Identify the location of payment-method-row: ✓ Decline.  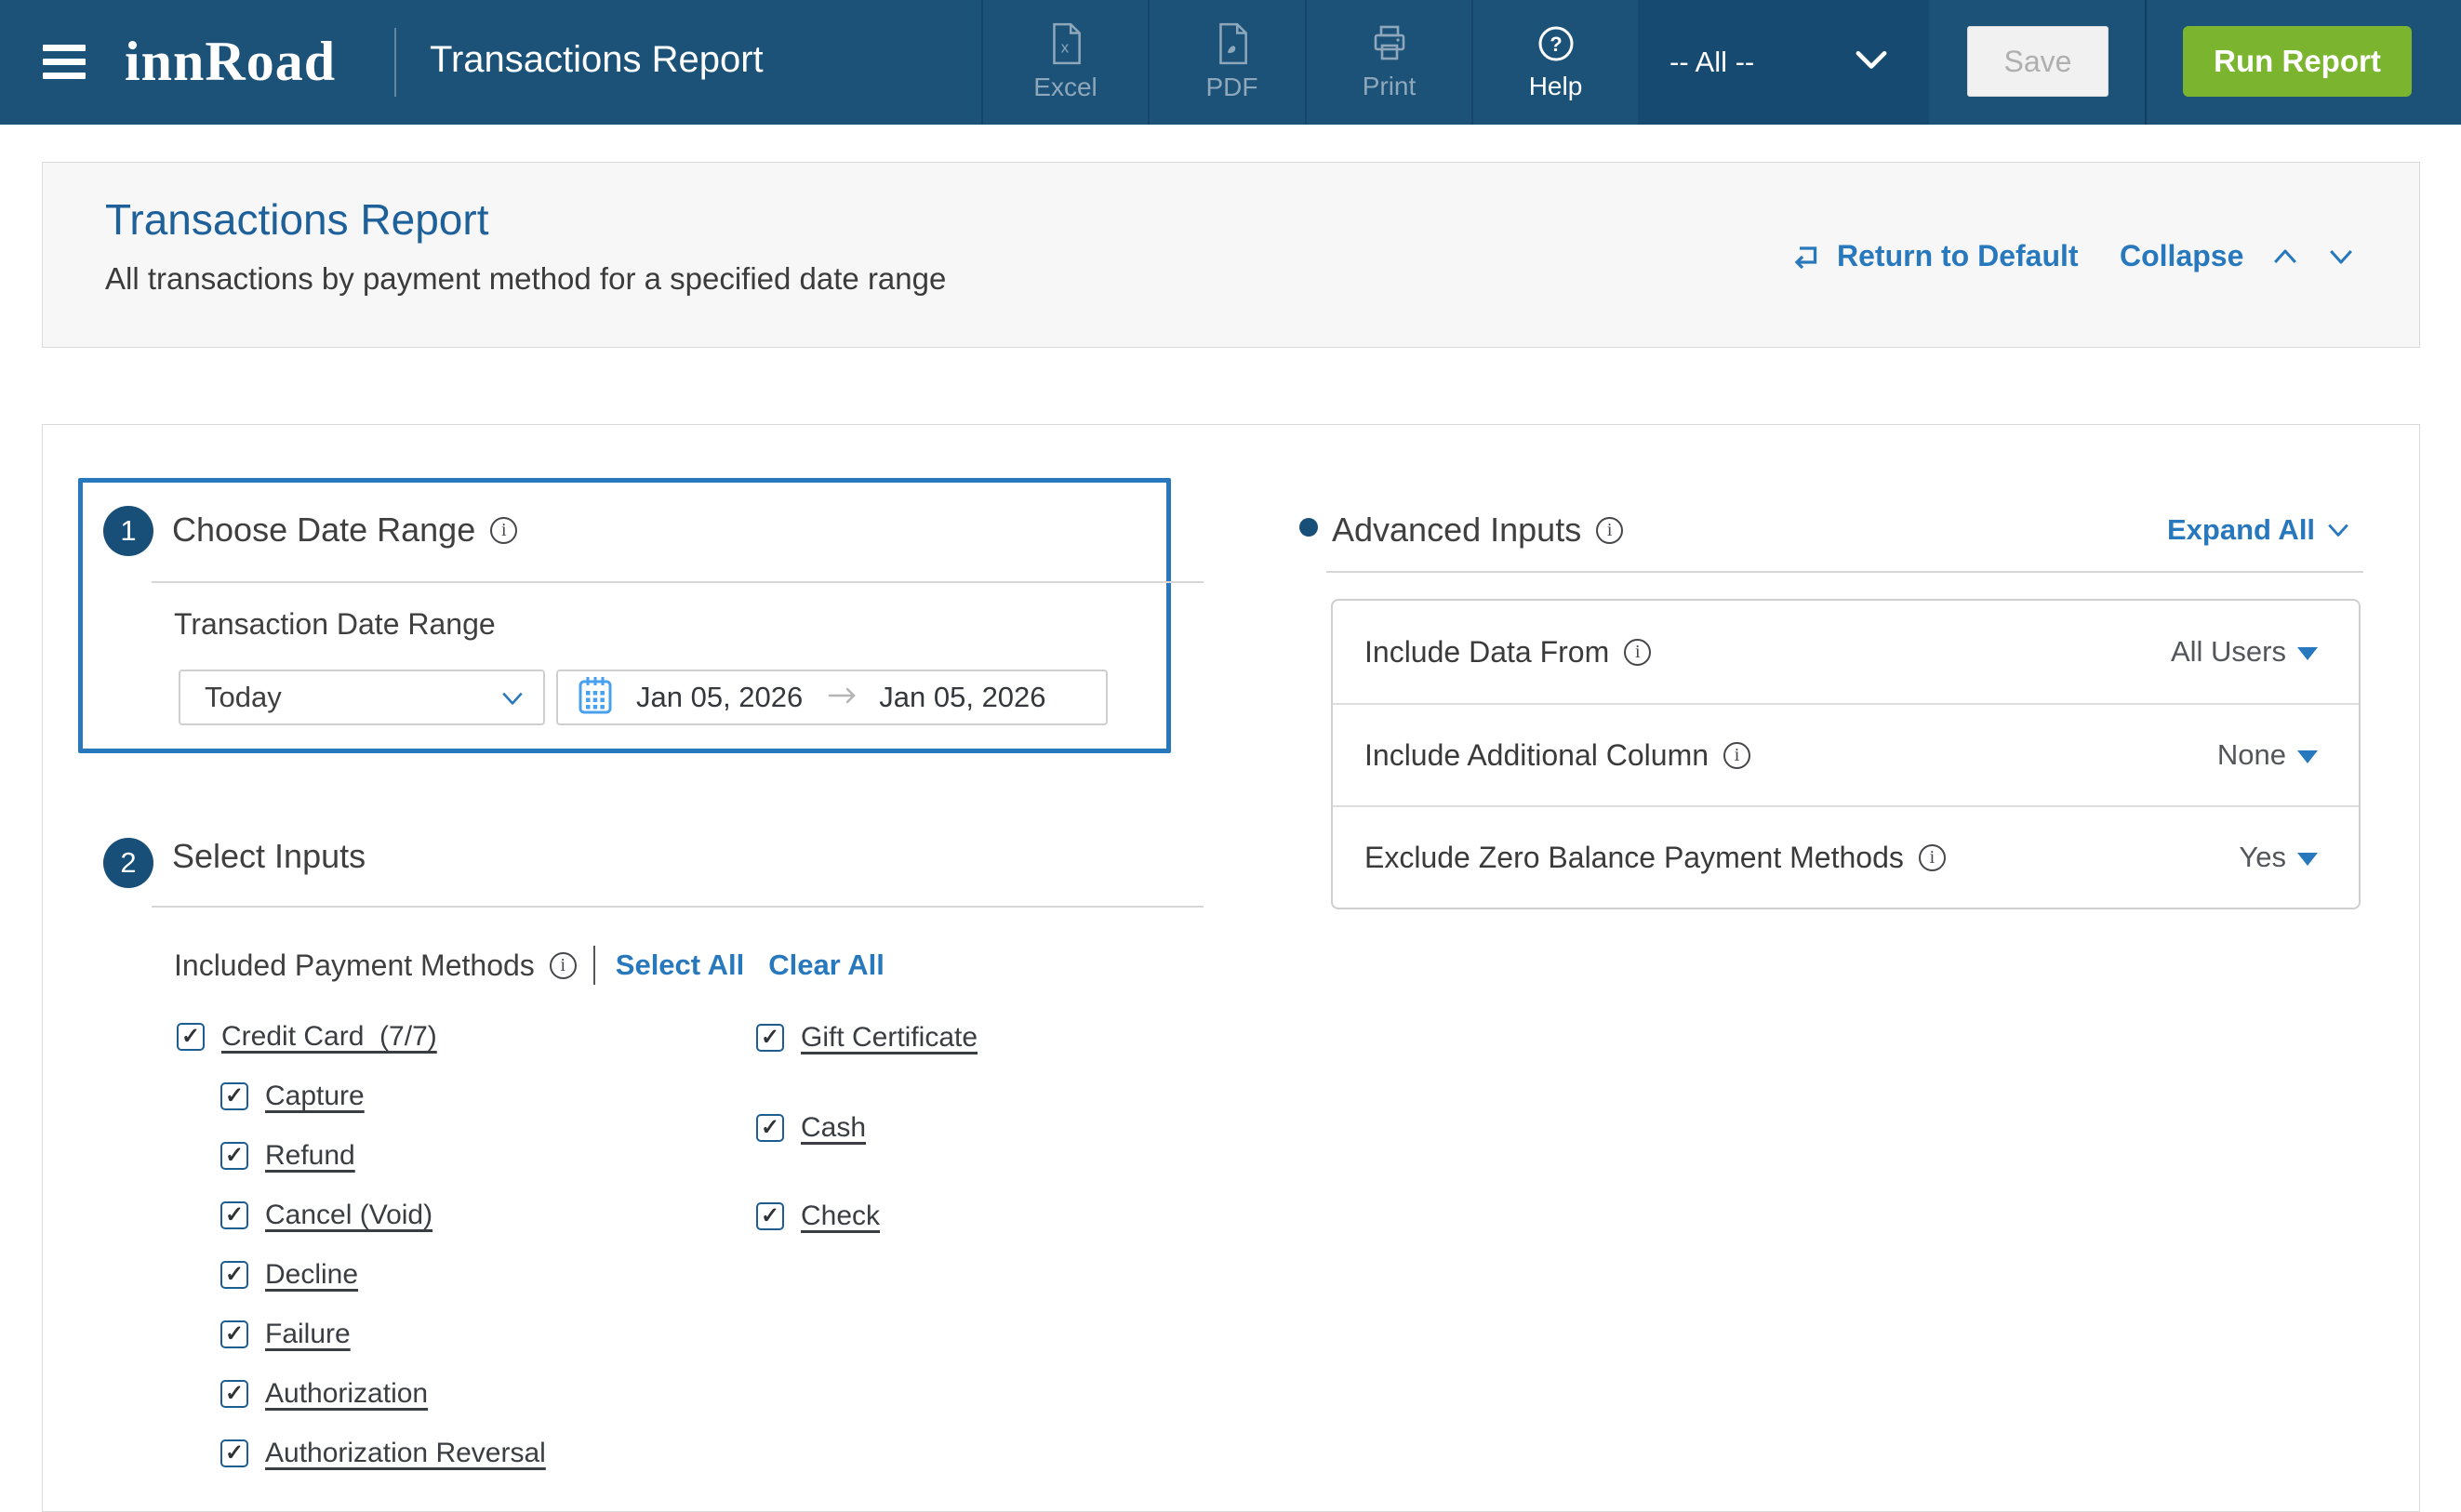
(289, 1275).